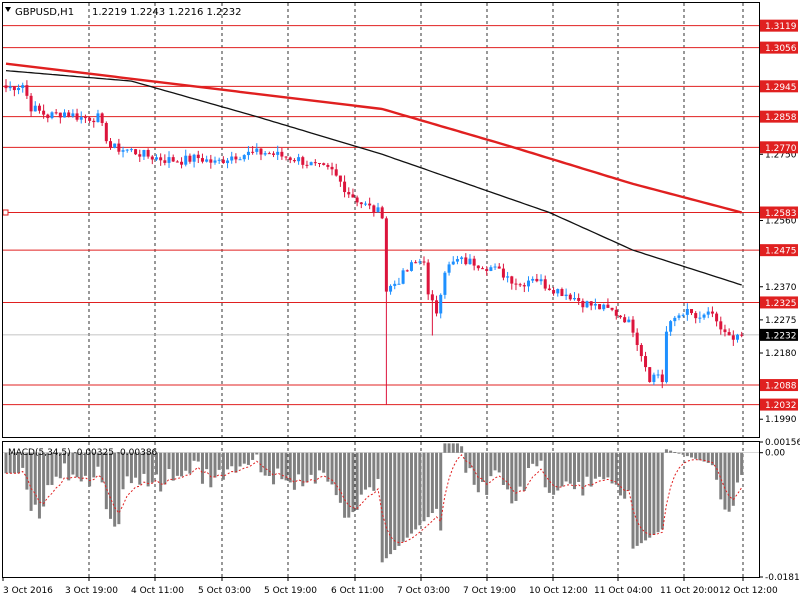 The image size is (800, 604). I want to click on x-tick-label: 11 Oct 20:00, so click(689, 591).